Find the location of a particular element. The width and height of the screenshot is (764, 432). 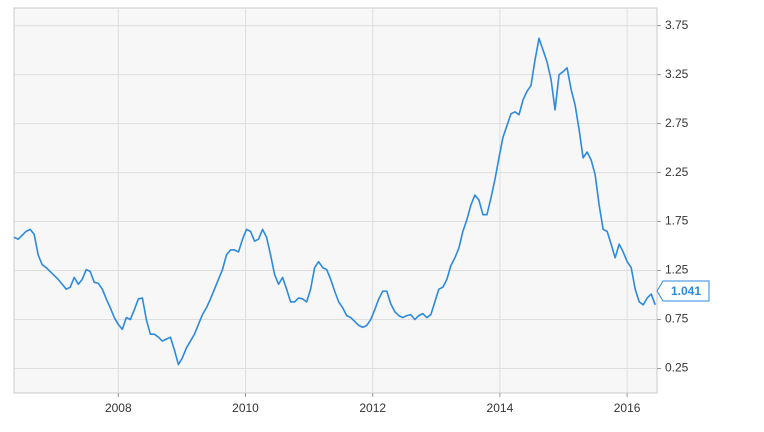

x-tick-label: 2008 is located at coordinates (118, 408).